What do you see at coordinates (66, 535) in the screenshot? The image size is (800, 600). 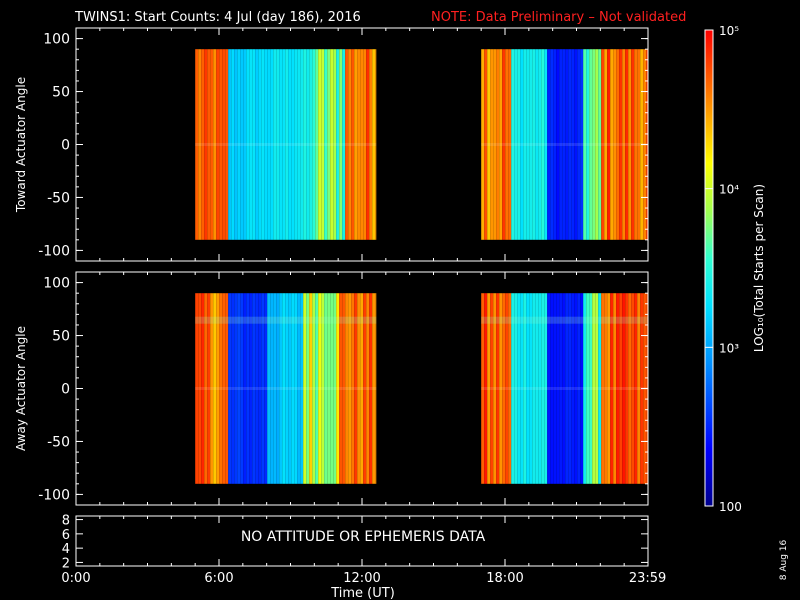 I see `y-tick-label: 6` at bounding box center [66, 535].